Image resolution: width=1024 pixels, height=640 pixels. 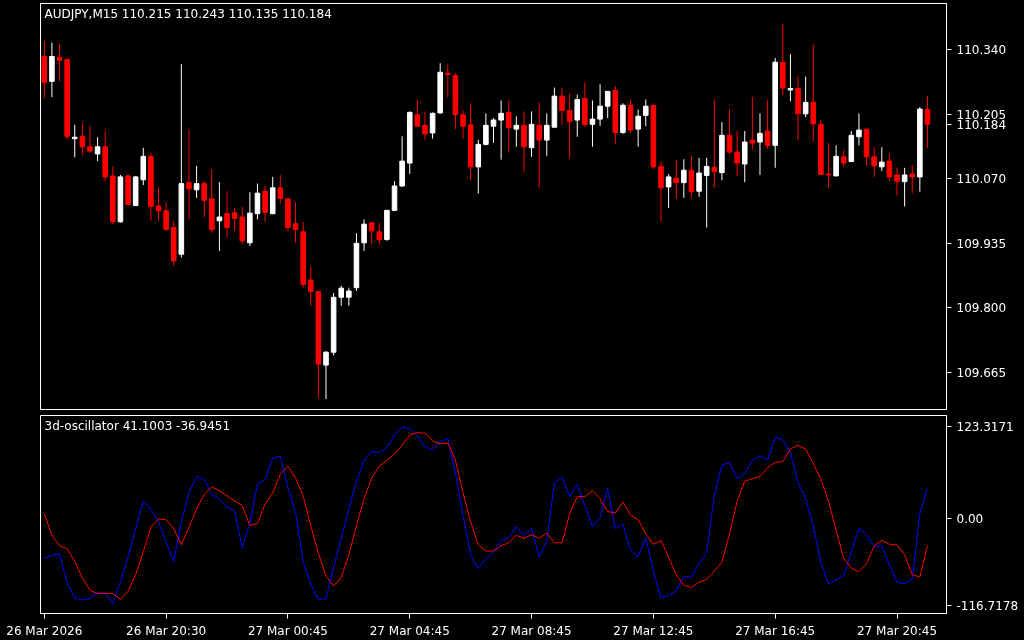 I want to click on chart-title: AUDJPY,M15 110.215 110.243 110.135 110.184, so click(x=188, y=13).